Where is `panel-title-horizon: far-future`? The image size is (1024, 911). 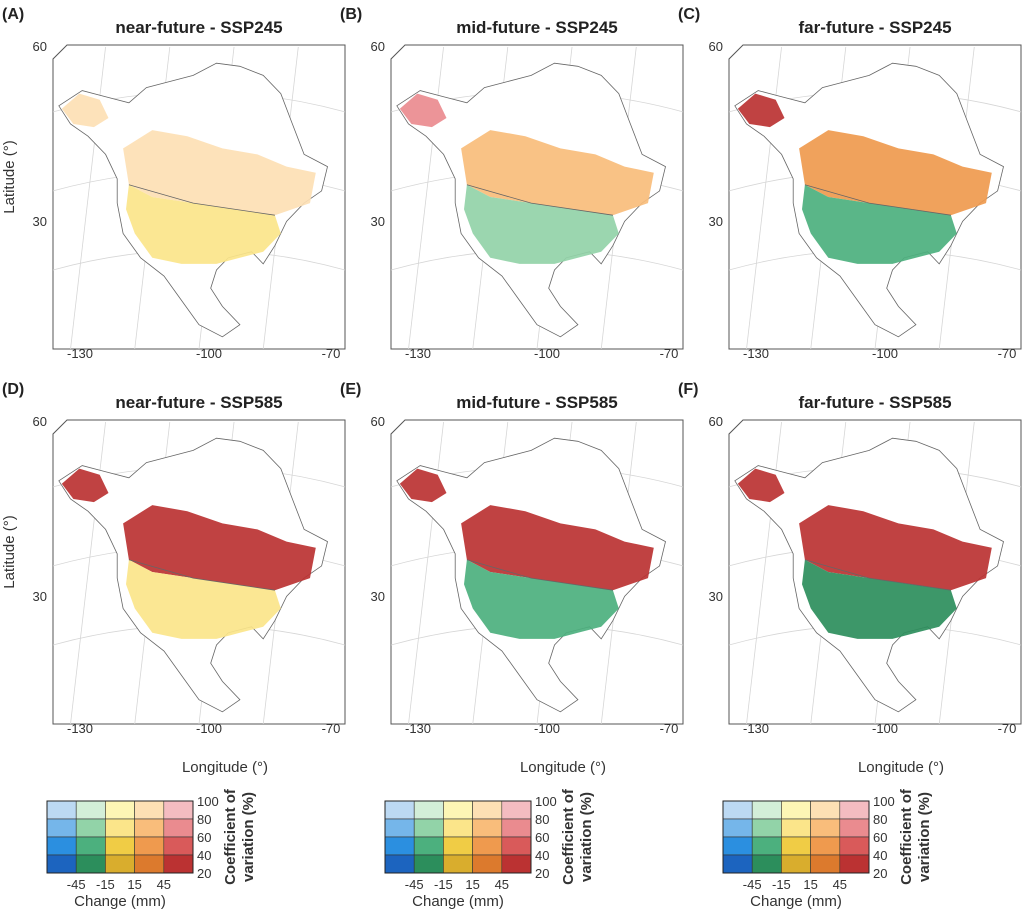 panel-title-horizon: far-future is located at coordinates (836, 27).